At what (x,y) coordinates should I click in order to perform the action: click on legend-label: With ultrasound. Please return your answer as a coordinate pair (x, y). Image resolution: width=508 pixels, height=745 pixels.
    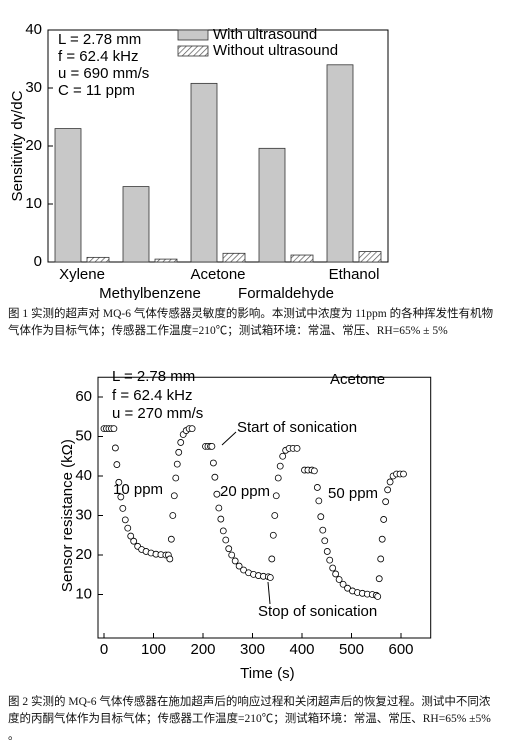
    Looking at the image, I should click on (265, 34).